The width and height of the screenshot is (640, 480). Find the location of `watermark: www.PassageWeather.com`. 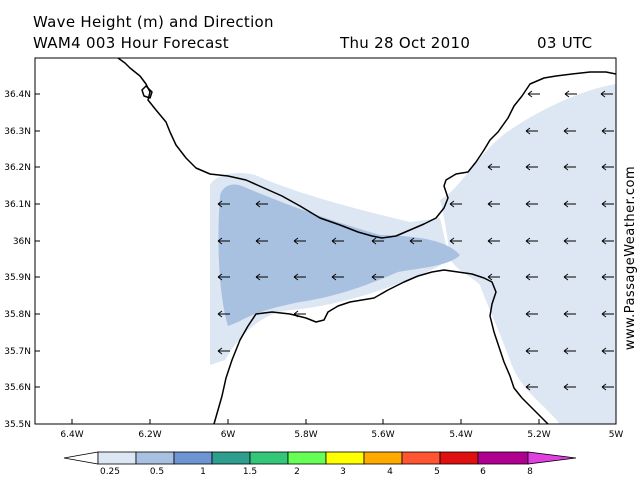

watermark: www.PassageWeather.com is located at coordinates (630, 258).